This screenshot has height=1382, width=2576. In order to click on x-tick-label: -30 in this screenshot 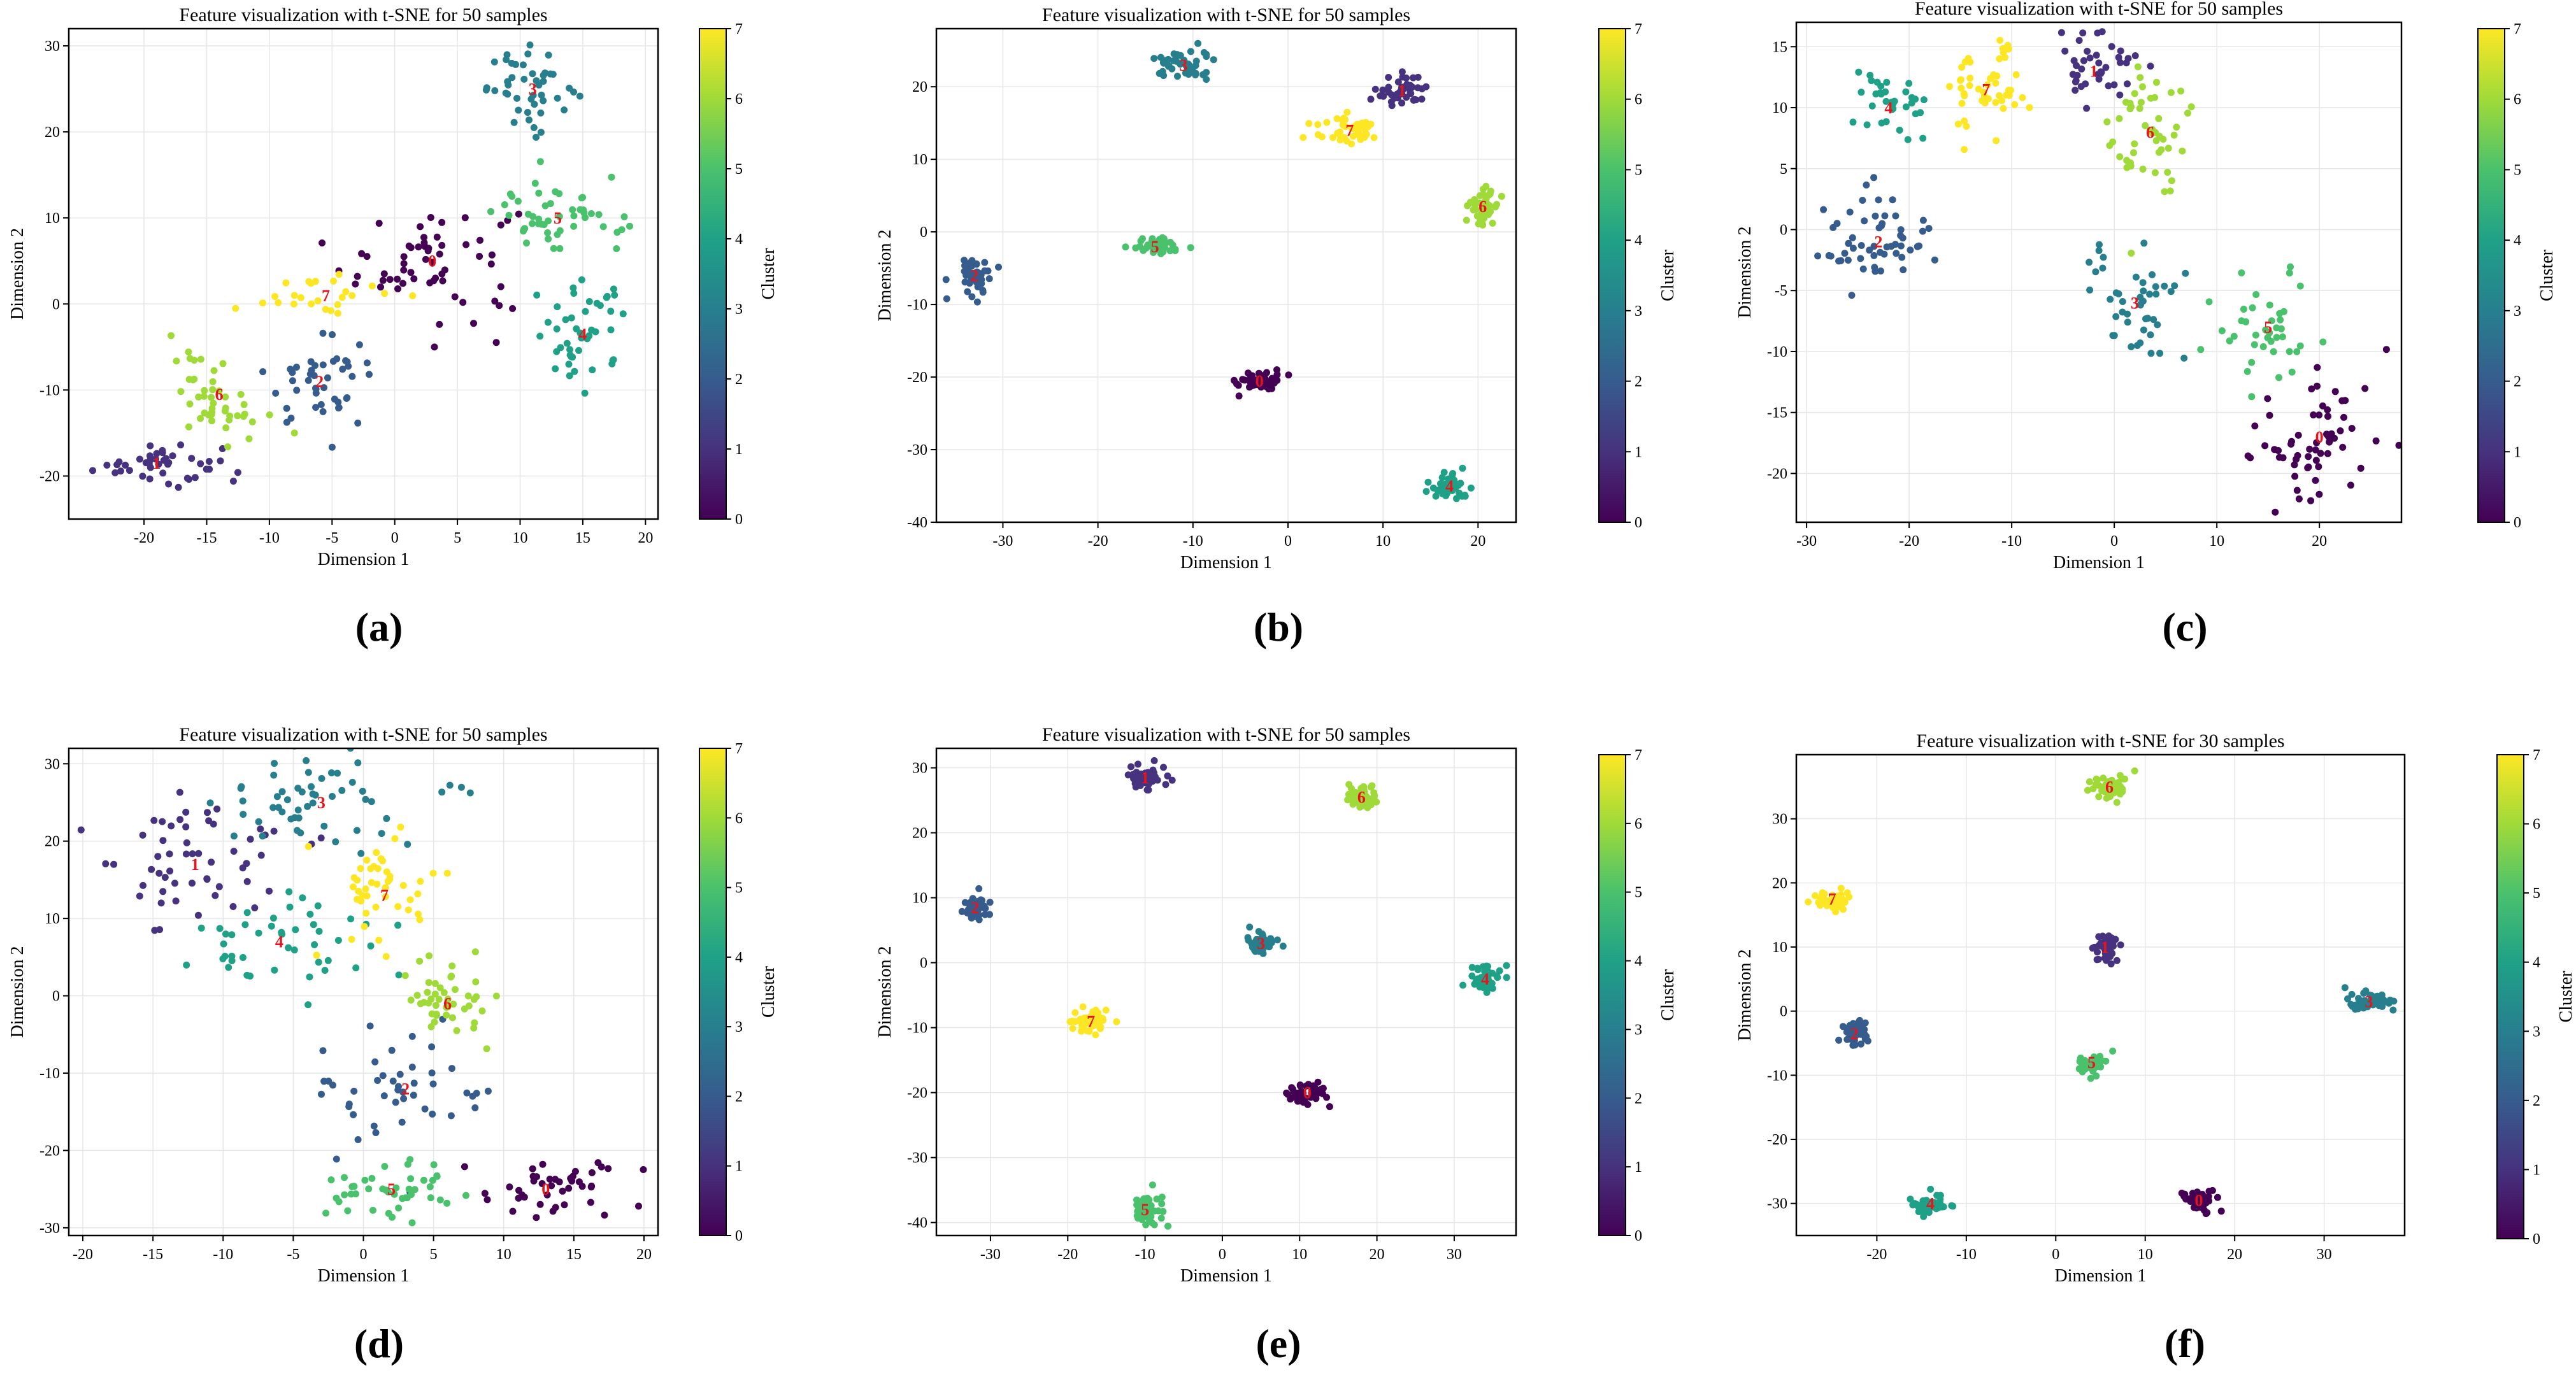, I will do `click(1807, 541)`.